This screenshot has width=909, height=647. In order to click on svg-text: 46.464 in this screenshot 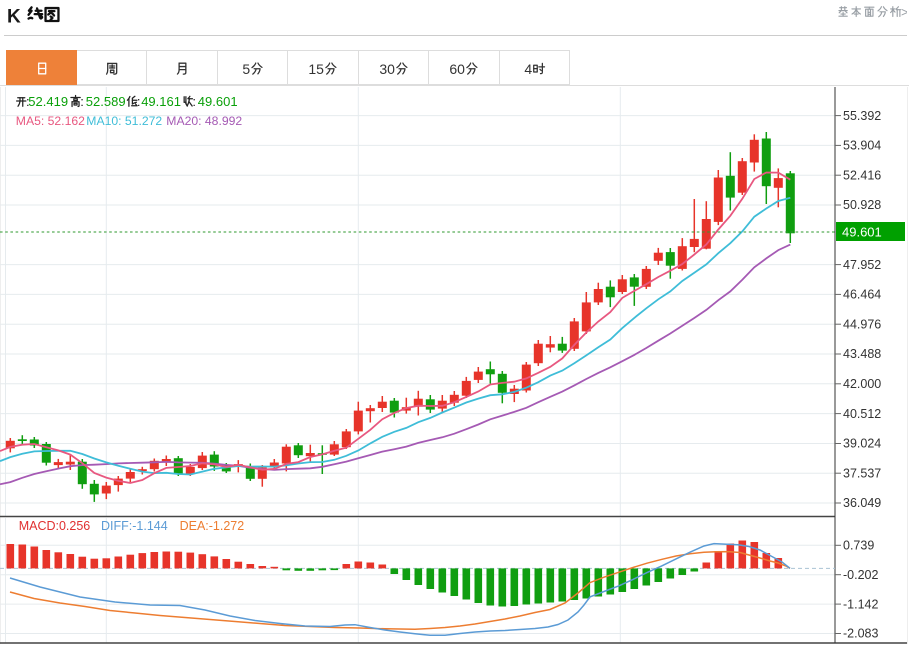, I will do `click(862, 295)`.